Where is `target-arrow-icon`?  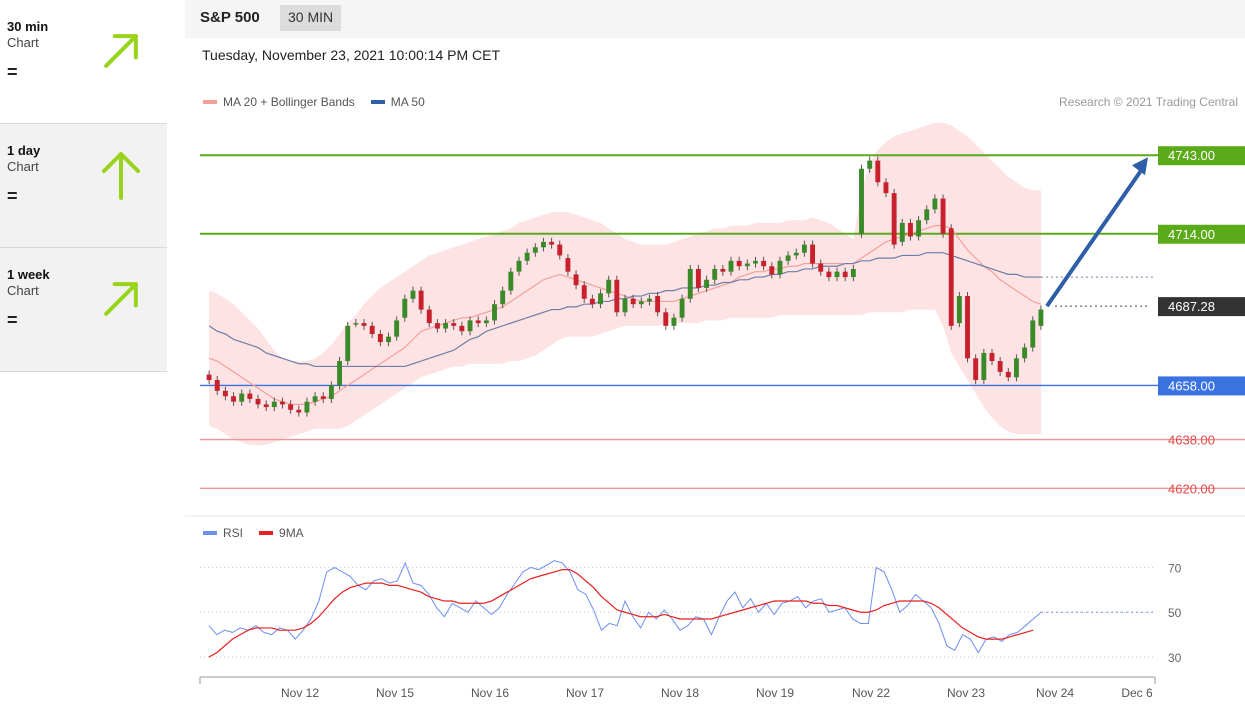 target-arrow-icon is located at coordinates (1094, 238).